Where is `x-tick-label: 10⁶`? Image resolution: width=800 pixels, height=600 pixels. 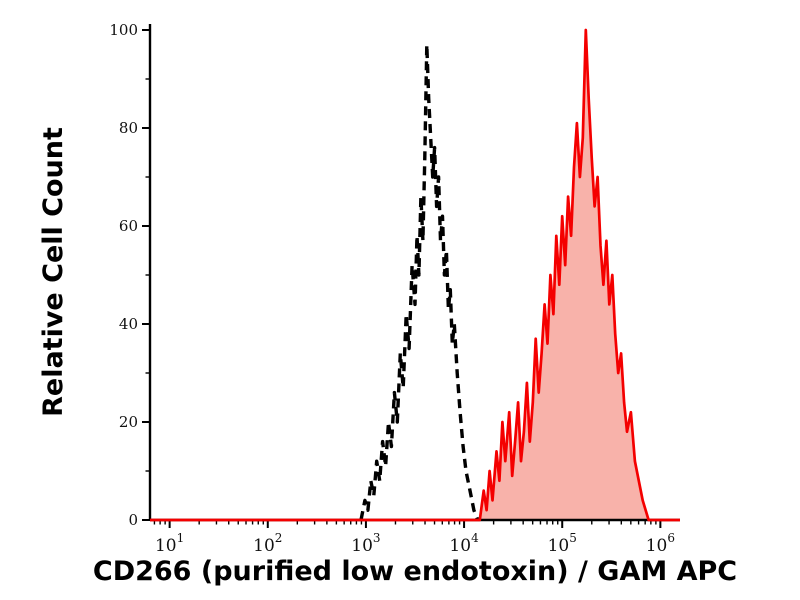
x-tick-label: 10⁶ is located at coordinates (660, 543).